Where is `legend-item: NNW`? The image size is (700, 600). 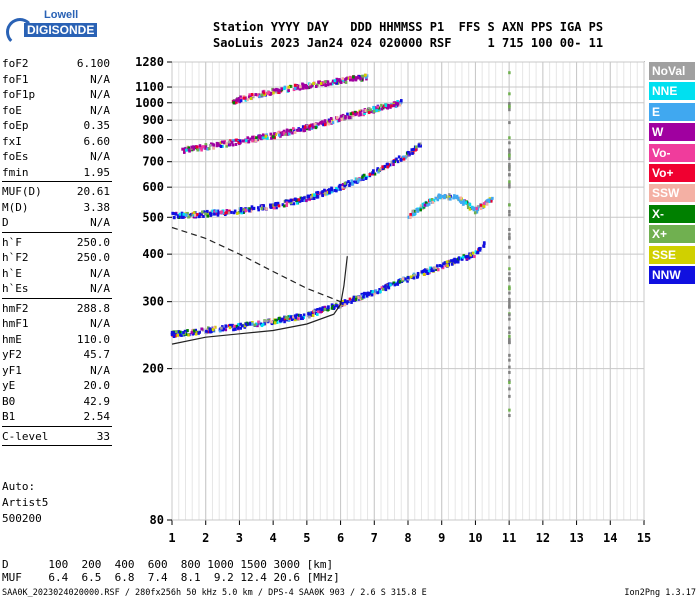
legend-item: NNW is located at coordinates (672, 274).